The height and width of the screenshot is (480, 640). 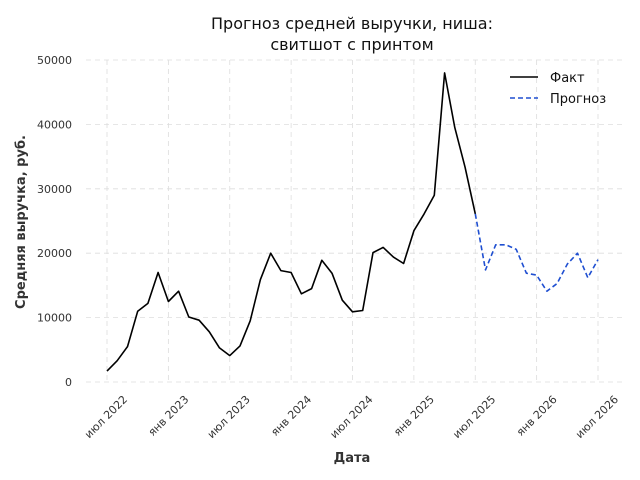 I want to click on x-tick-label: янв 2026, so click(x=537, y=416).